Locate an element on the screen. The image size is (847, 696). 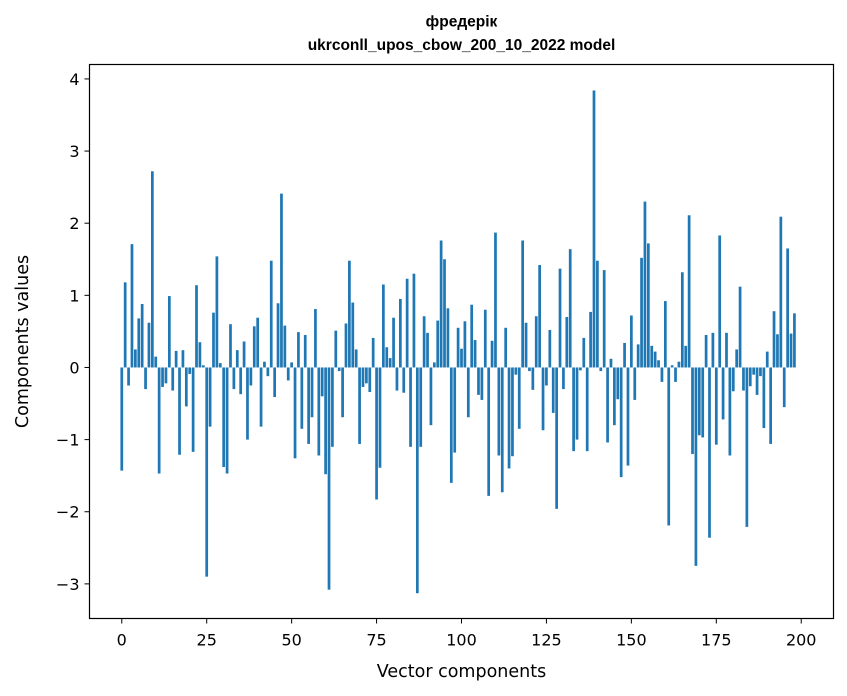
chart-subtitle: ukrconll_upos_cbow_200_10_2022 model is located at coordinates (462, 45).